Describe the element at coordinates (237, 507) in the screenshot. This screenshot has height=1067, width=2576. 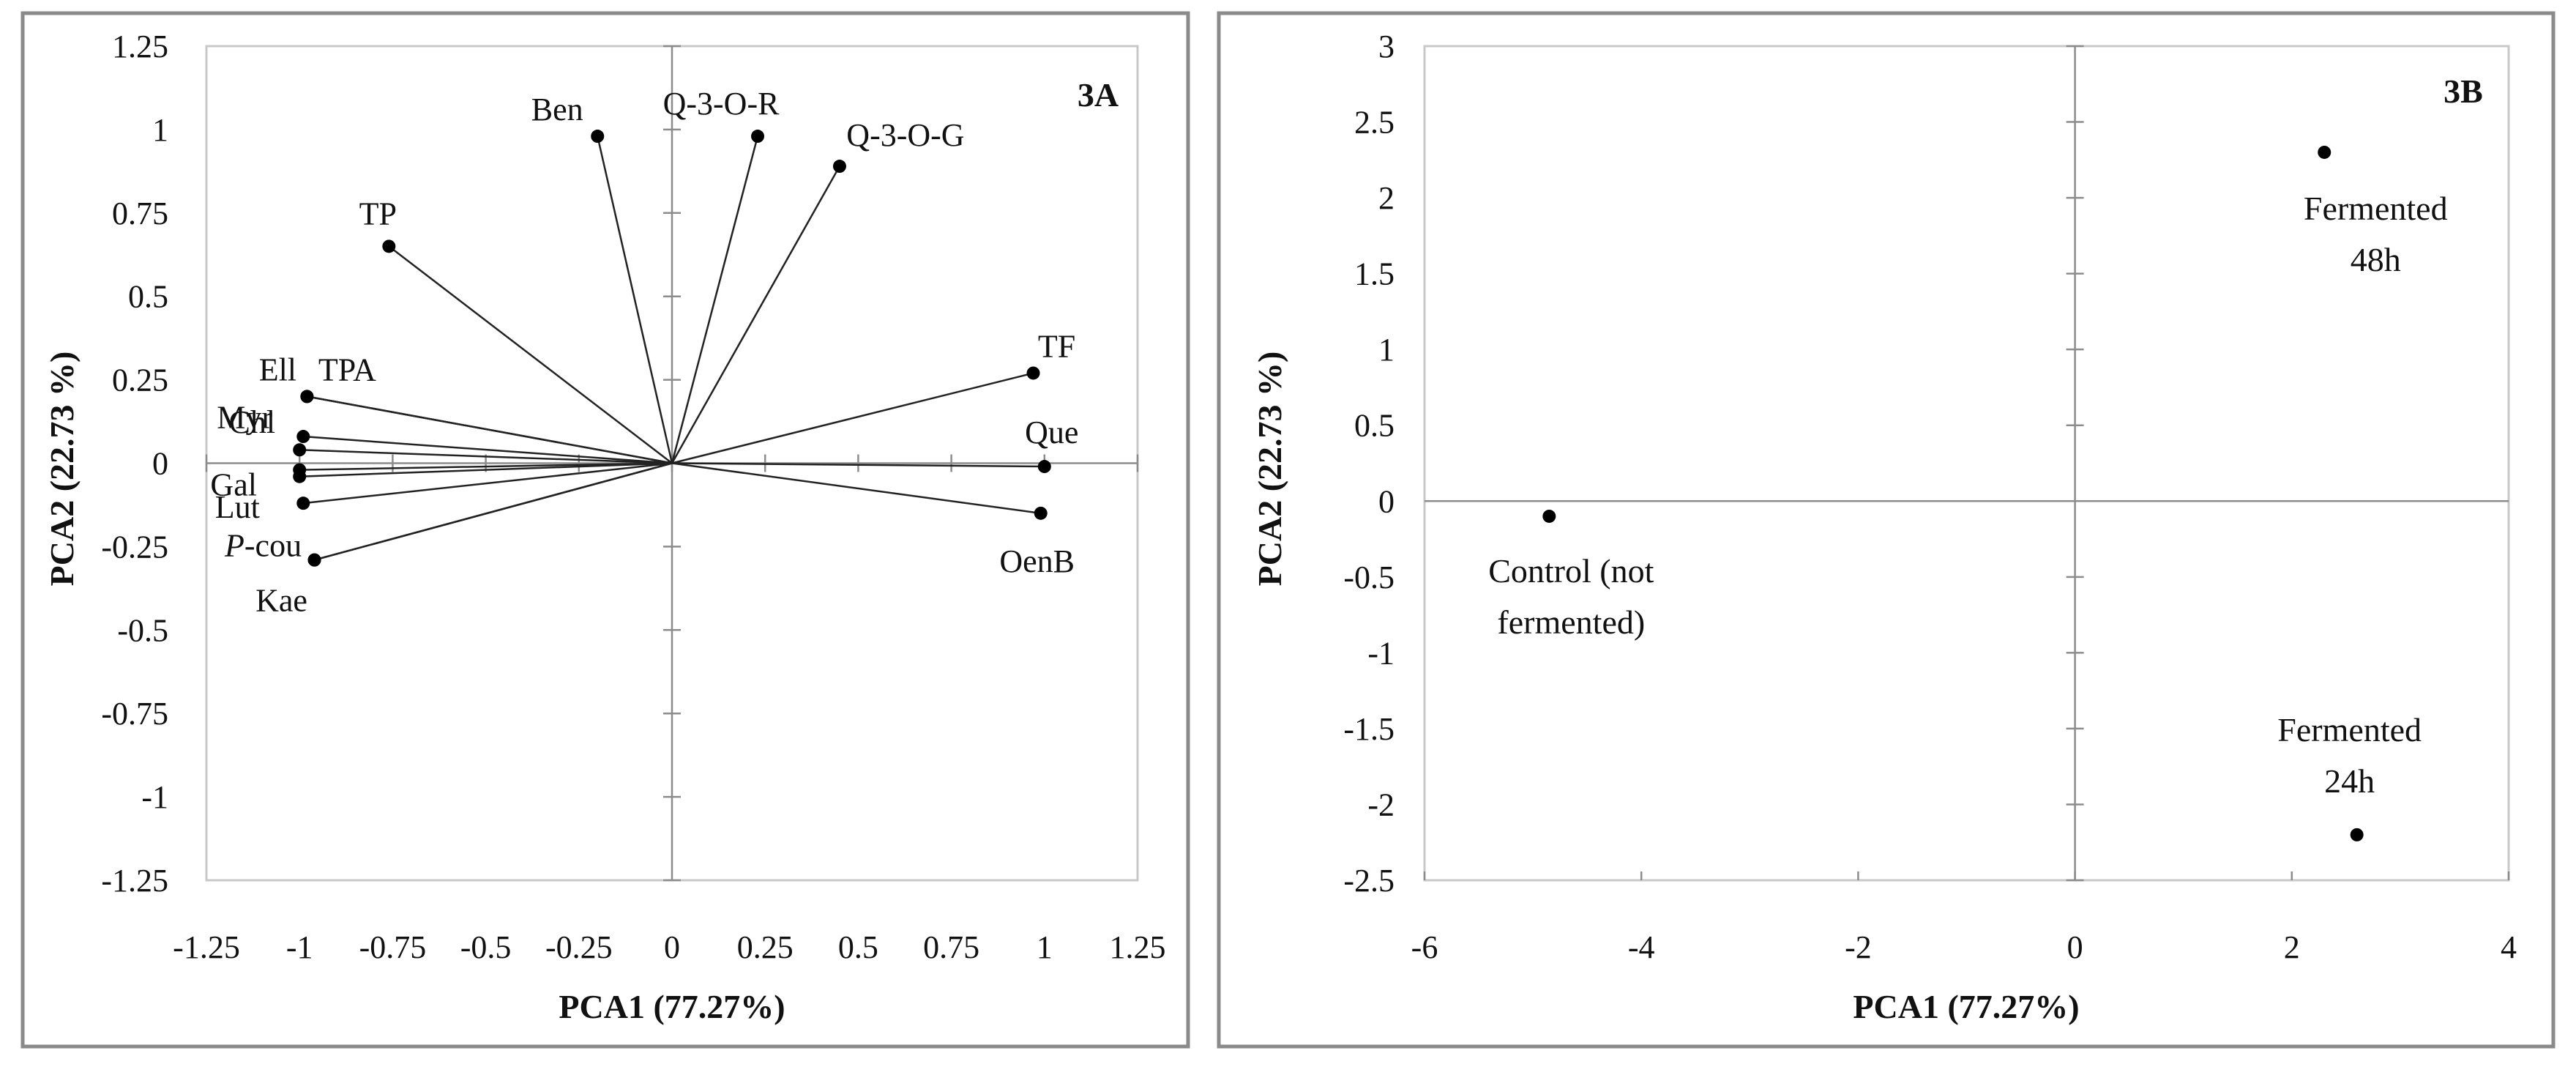
I see `vector-label: Lut` at that location.